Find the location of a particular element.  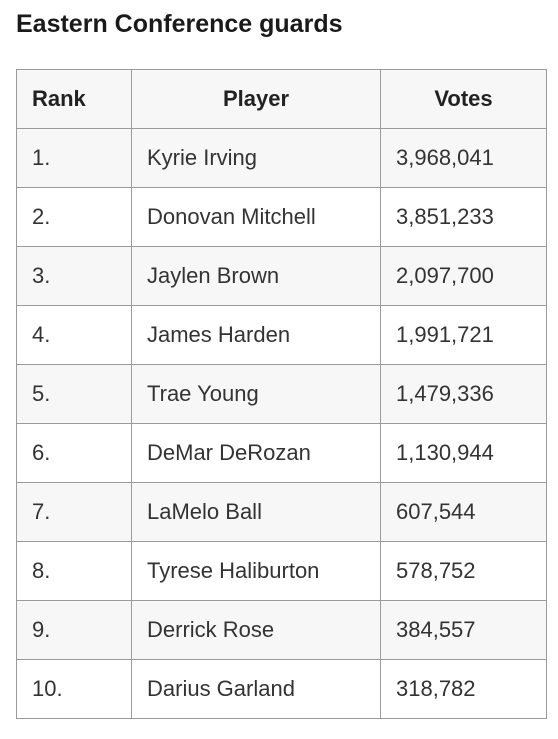

table-row: 5. Trae Young 1,479,336 is located at coordinates (281, 394).